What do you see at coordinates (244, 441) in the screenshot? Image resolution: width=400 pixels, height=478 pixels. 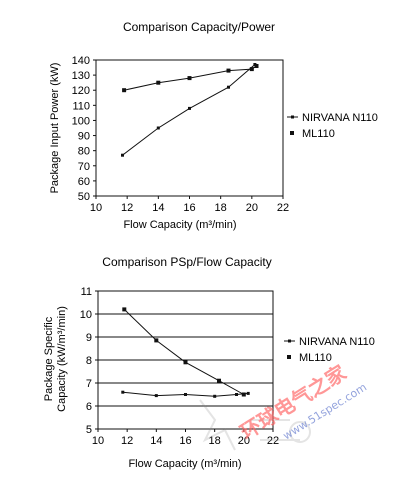 I see `chart2-x-tick-label: 20` at bounding box center [244, 441].